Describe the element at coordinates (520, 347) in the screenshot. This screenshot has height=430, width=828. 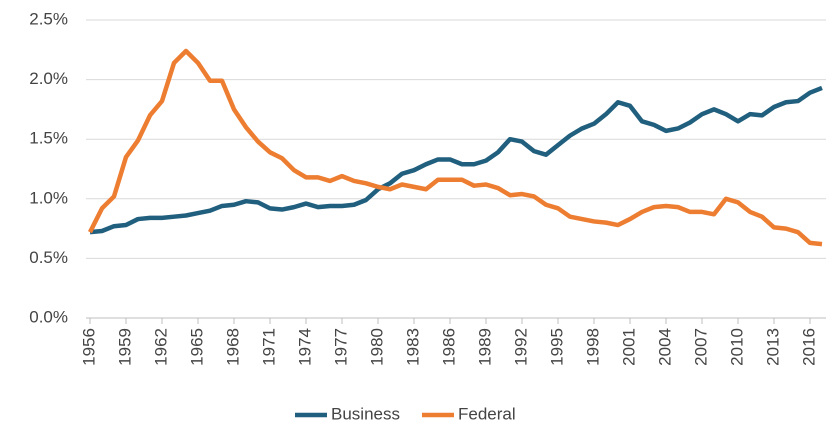
I see `x-tick-label: 1992` at that location.